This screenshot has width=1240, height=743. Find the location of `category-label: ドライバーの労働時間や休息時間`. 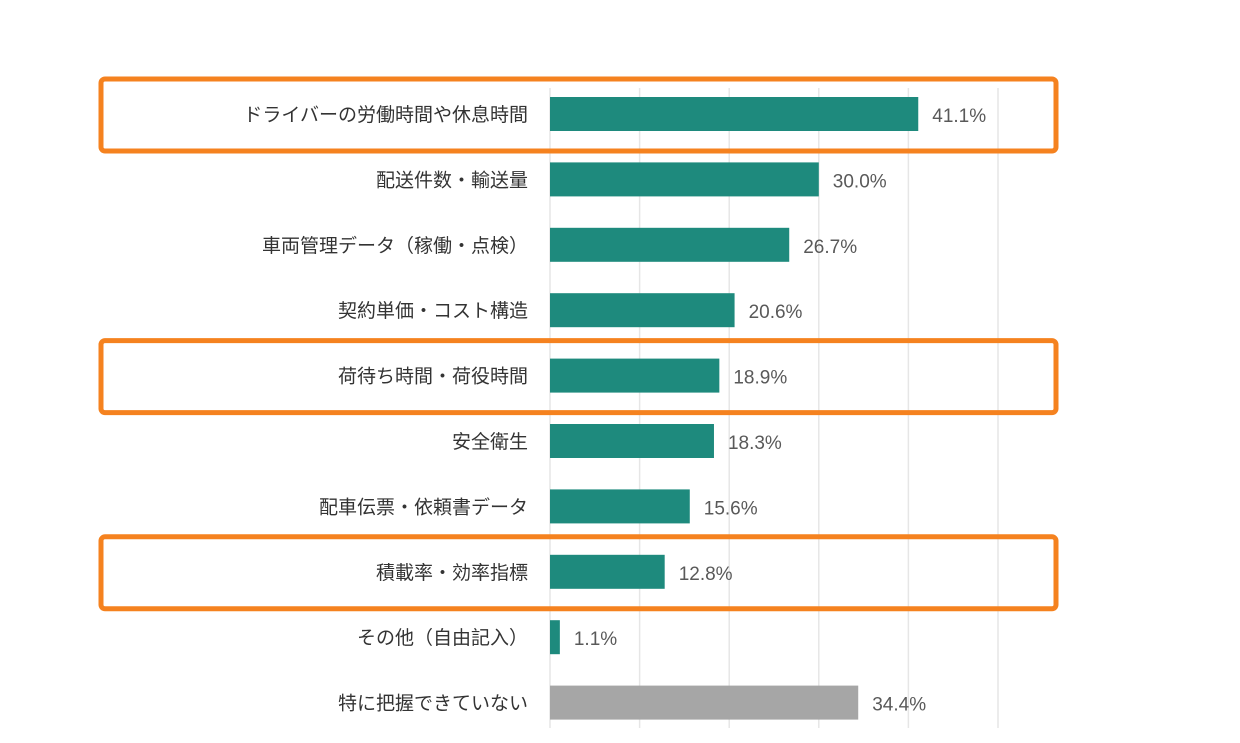

category-label: ドライバーの労働時間や休息時間 is located at coordinates (385, 115).